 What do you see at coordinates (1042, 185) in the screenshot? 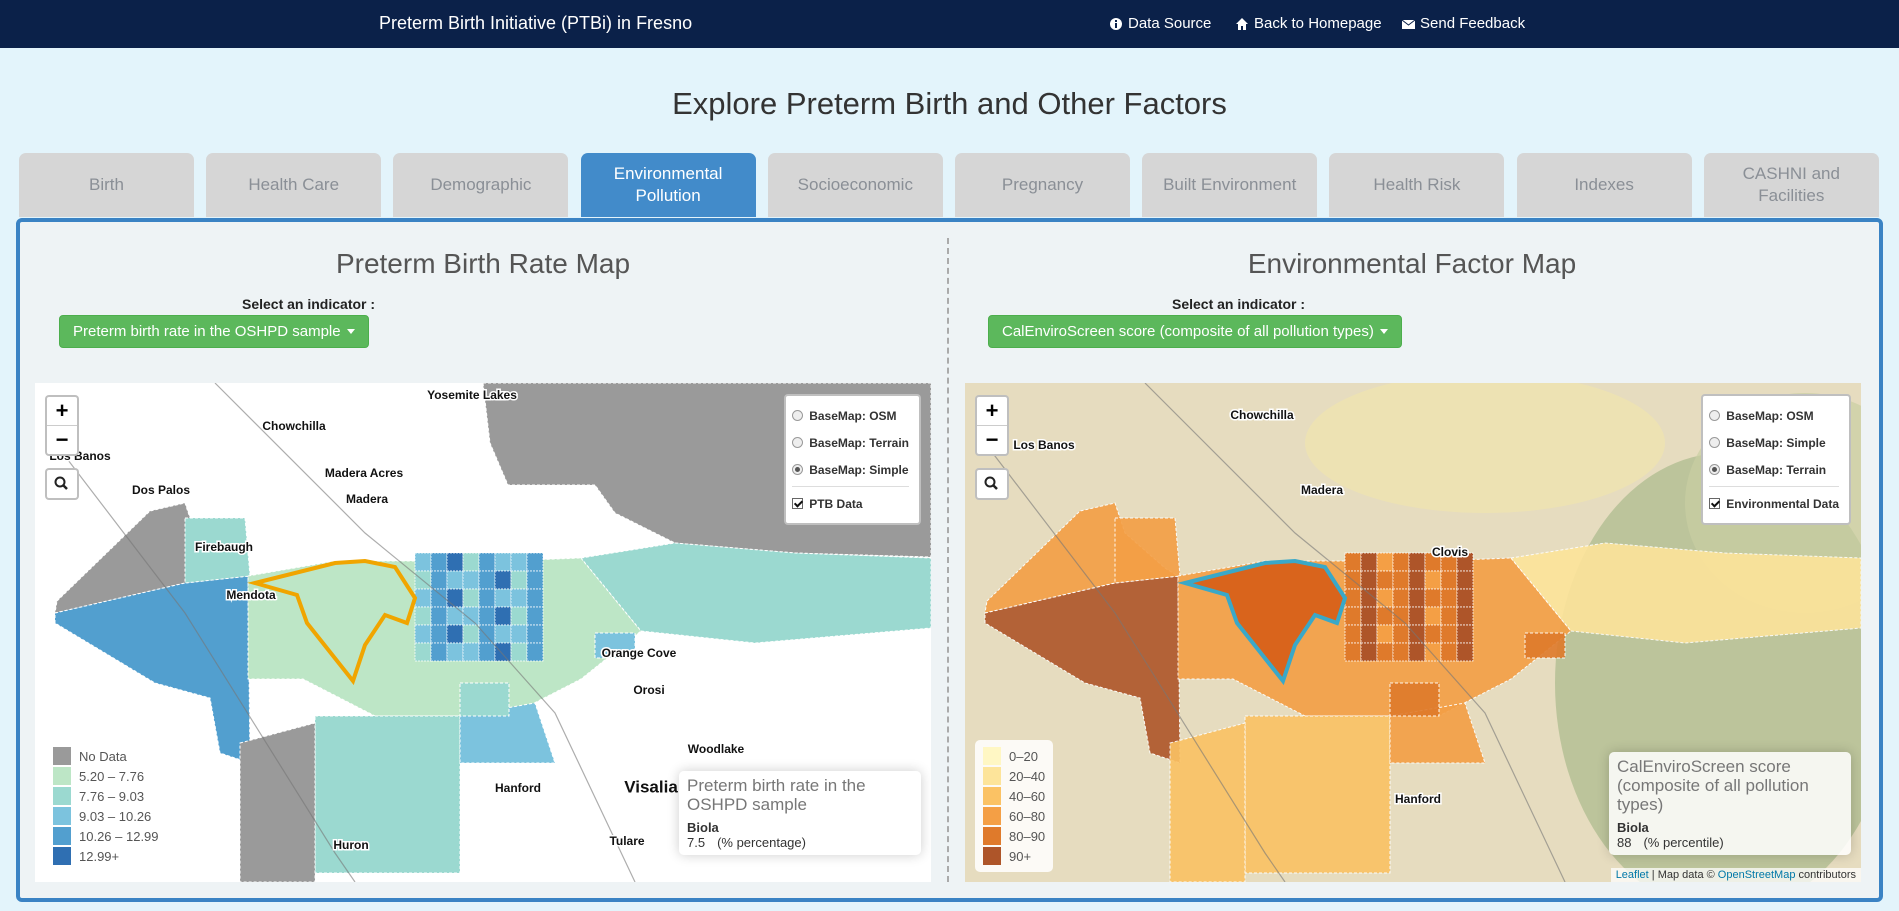
I see `tab: Pregnancy` at bounding box center [1042, 185].